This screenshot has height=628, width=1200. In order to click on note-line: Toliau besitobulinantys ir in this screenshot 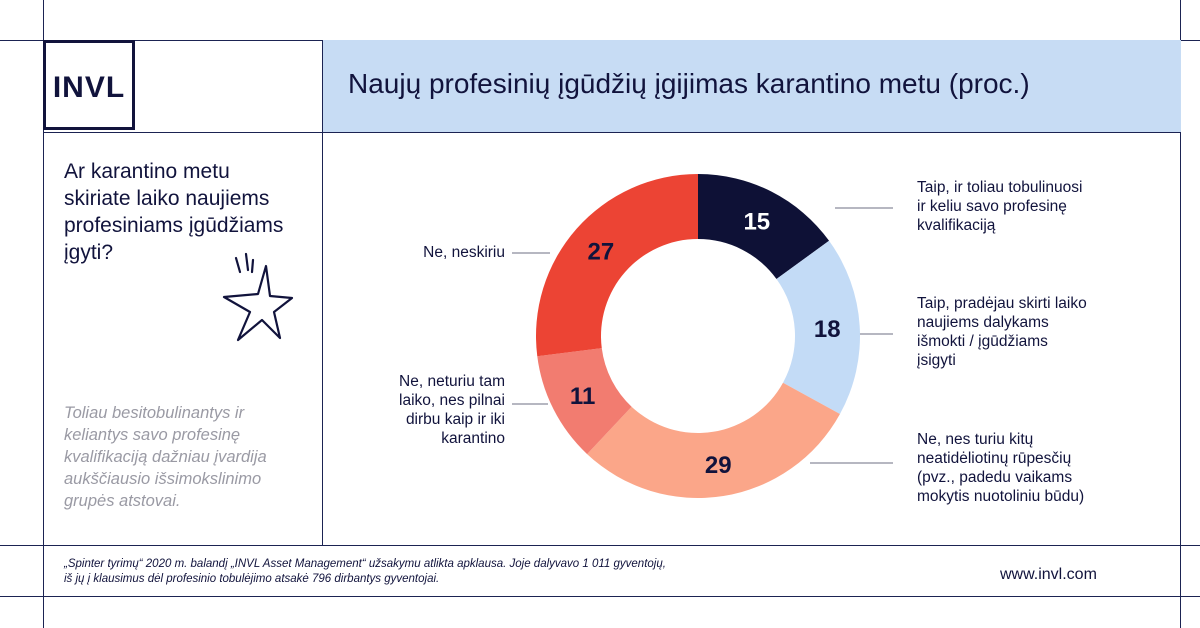, I will do `click(154, 413)`.